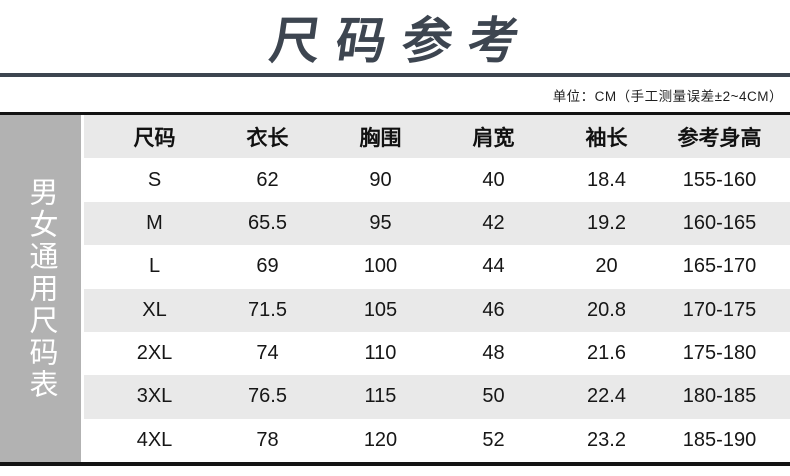 The height and width of the screenshot is (476, 790). What do you see at coordinates (154, 309) in the screenshot?
I see `cell-size: XL` at bounding box center [154, 309].